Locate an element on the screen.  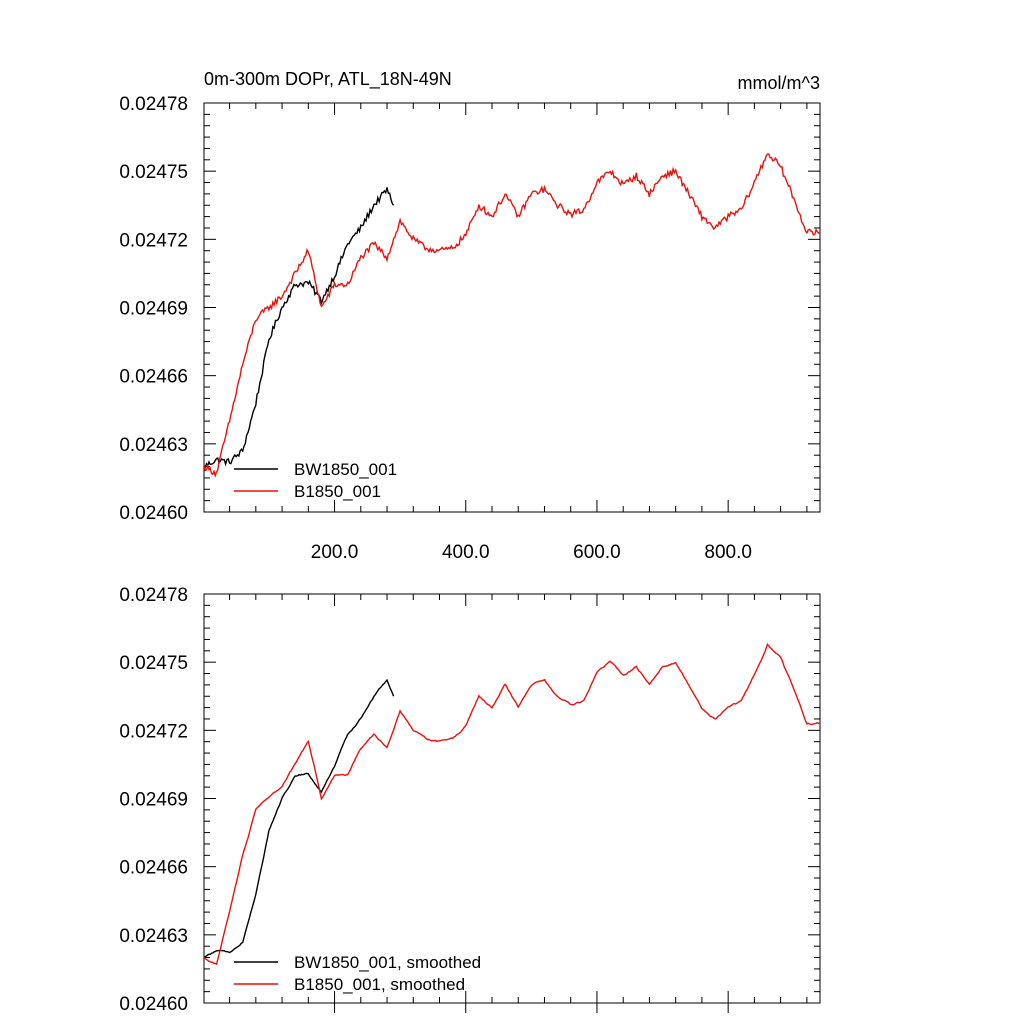
x-tick-label: 400.0 is located at coordinates (466, 552).